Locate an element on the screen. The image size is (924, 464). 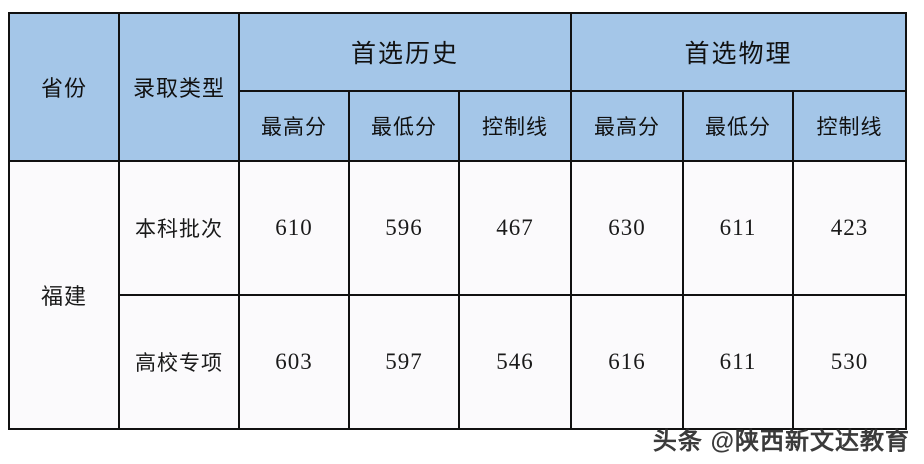
cell-history-control-line: 467 is located at coordinates (515, 228).